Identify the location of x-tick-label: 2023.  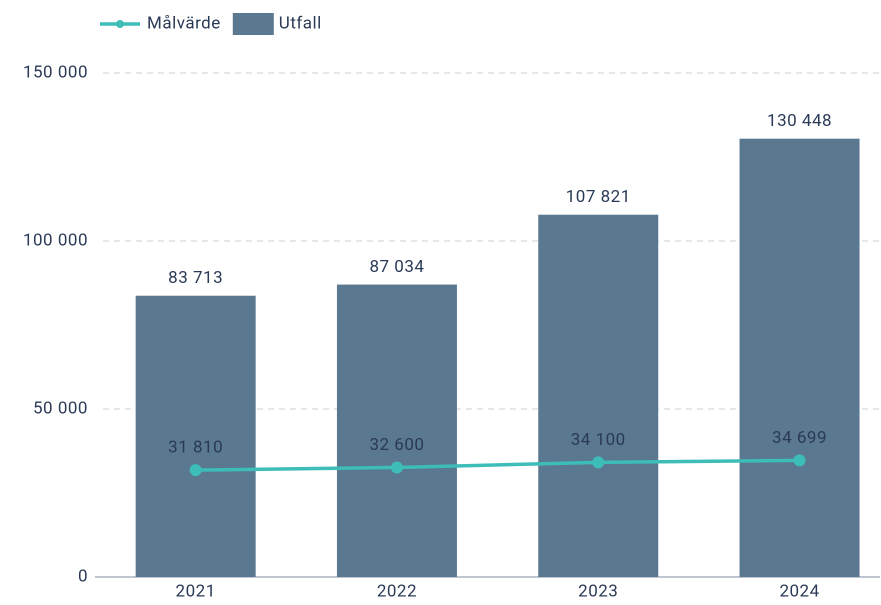
(598, 591).